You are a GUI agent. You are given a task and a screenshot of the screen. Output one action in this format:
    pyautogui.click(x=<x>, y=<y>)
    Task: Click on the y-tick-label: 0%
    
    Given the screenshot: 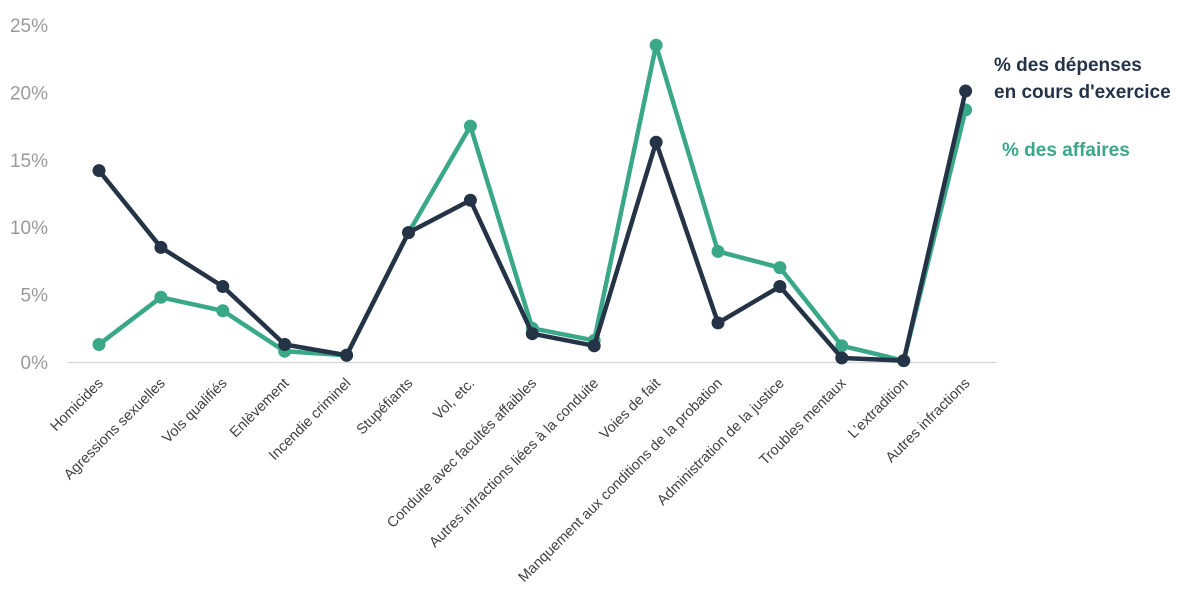 What is the action you would take?
    pyautogui.click(x=35, y=363)
    